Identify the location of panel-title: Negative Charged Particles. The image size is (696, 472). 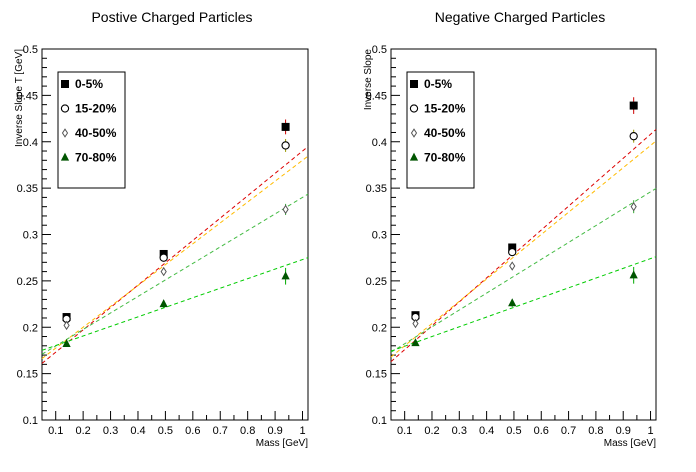
(520, 17).